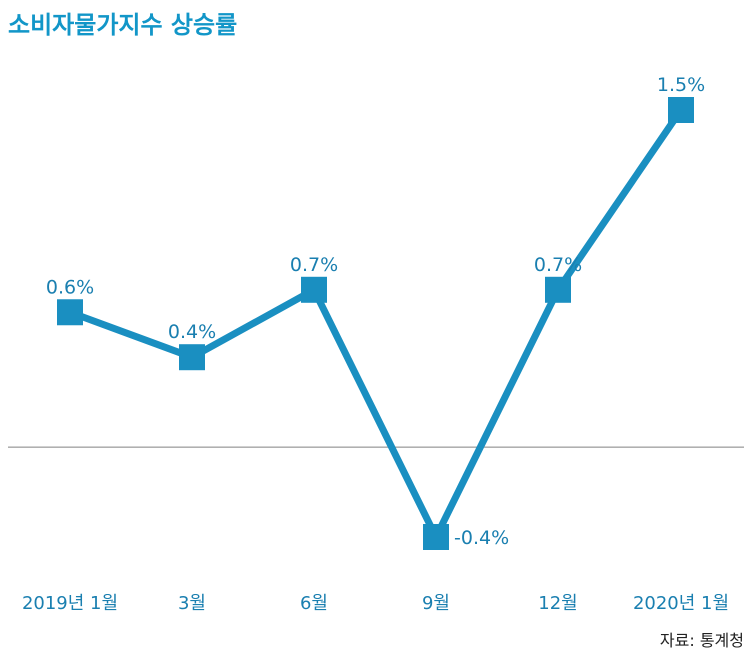  Describe the element at coordinates (681, 85) in the screenshot. I see `data-label: 1.5%` at that location.